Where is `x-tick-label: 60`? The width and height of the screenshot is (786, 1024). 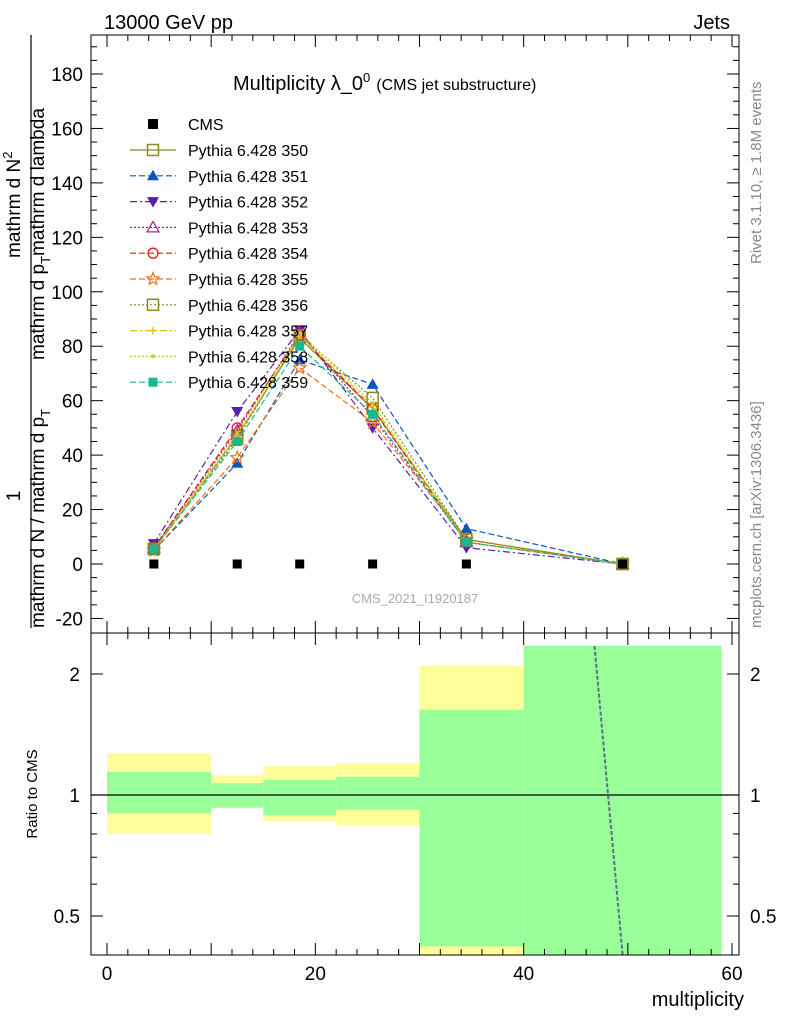 x-tick-label: 60 is located at coordinates (731, 974).